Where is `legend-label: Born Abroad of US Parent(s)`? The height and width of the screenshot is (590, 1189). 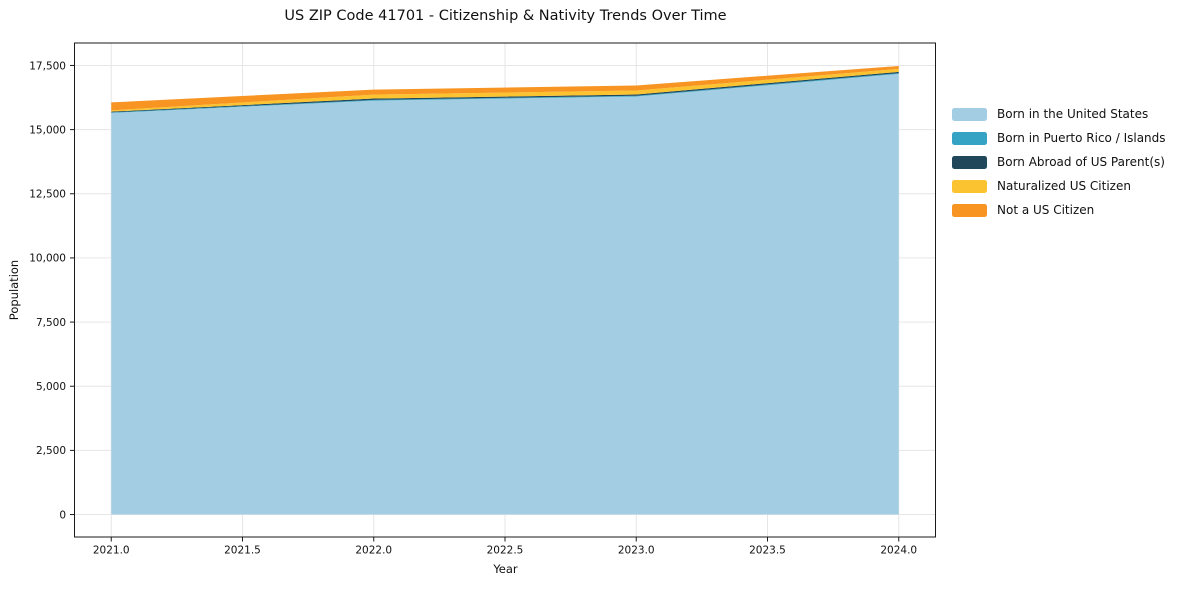
legend-label: Born Abroad of US Parent(s) is located at coordinates (1081, 162).